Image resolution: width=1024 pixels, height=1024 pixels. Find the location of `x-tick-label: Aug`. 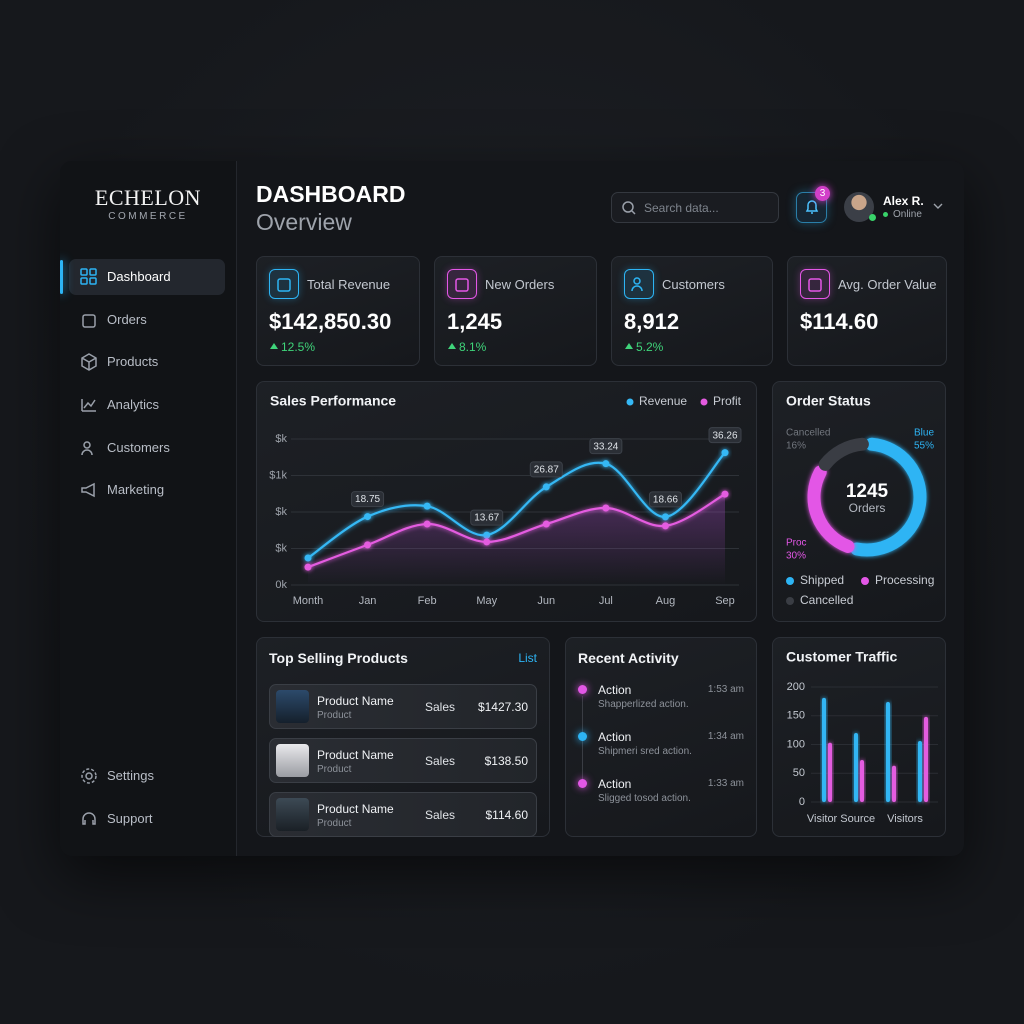

x-tick-label: Aug is located at coordinates (666, 601).